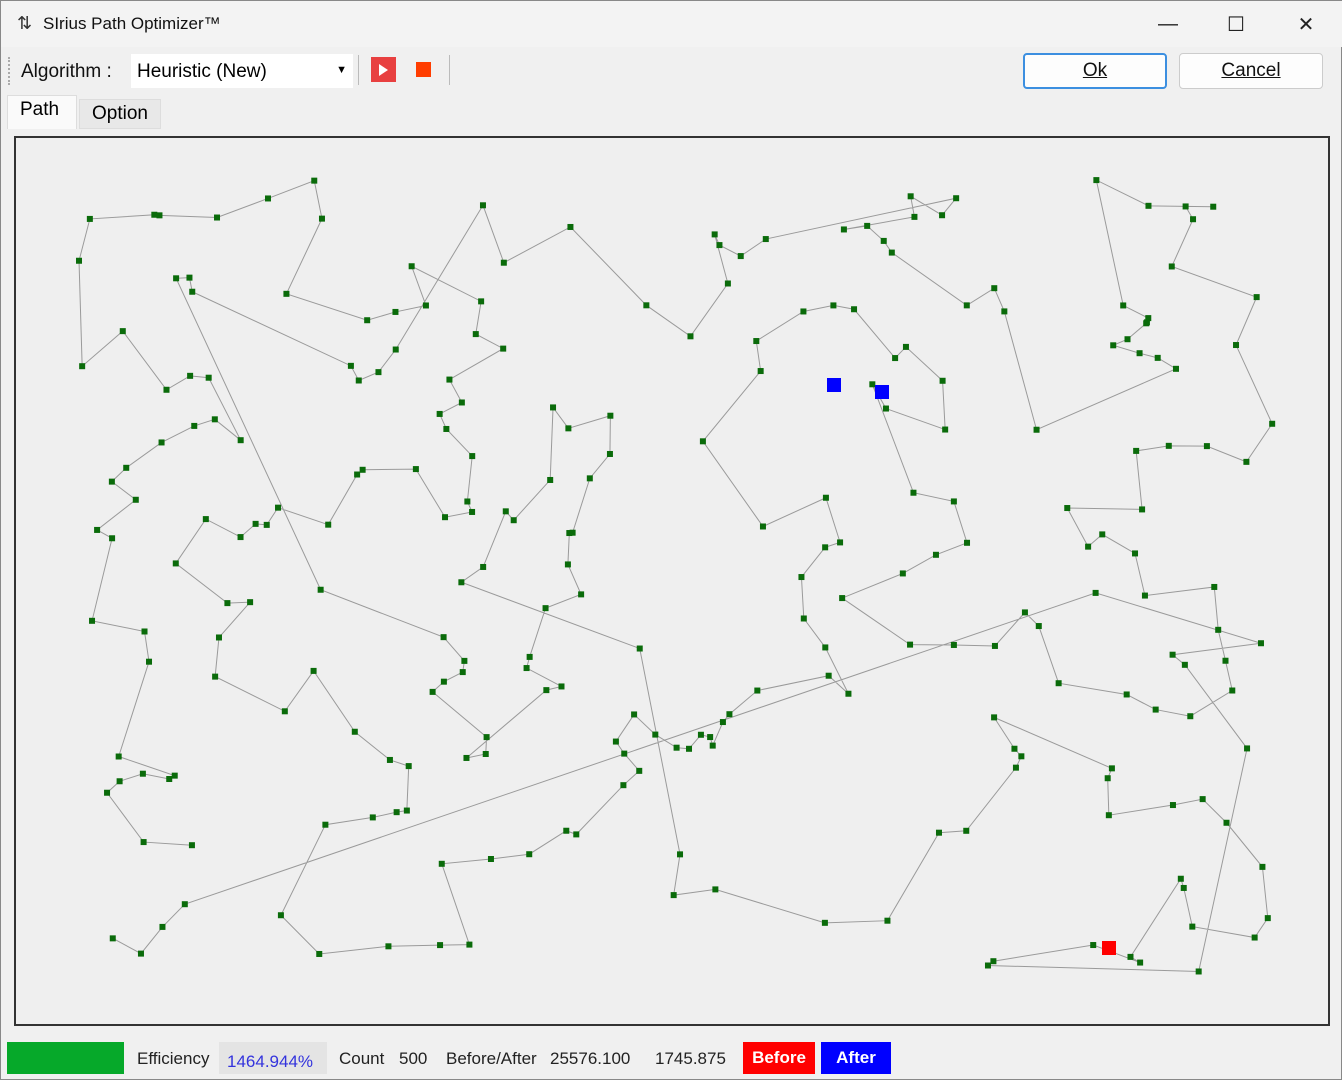 The height and width of the screenshot is (1080, 1342). I want to click on tab-option: Option, so click(120, 114).